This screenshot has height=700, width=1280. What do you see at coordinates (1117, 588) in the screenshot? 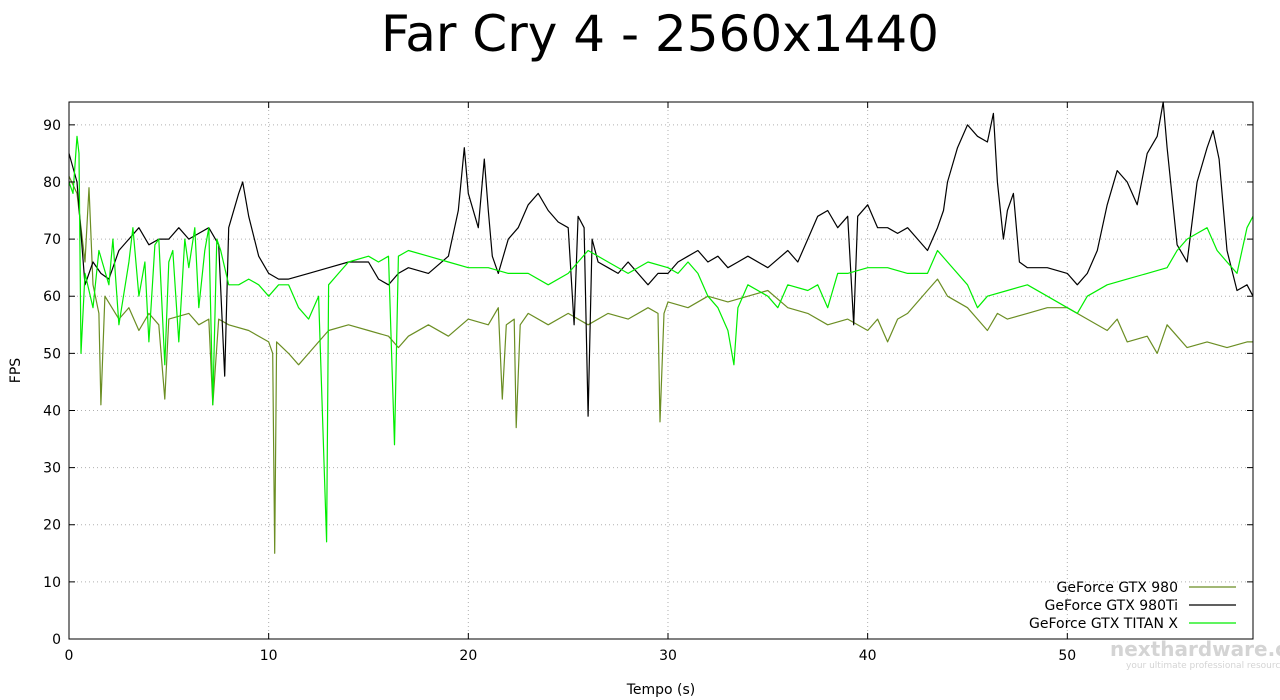
I see `legend-label: GeForce GTX 980` at bounding box center [1117, 588].